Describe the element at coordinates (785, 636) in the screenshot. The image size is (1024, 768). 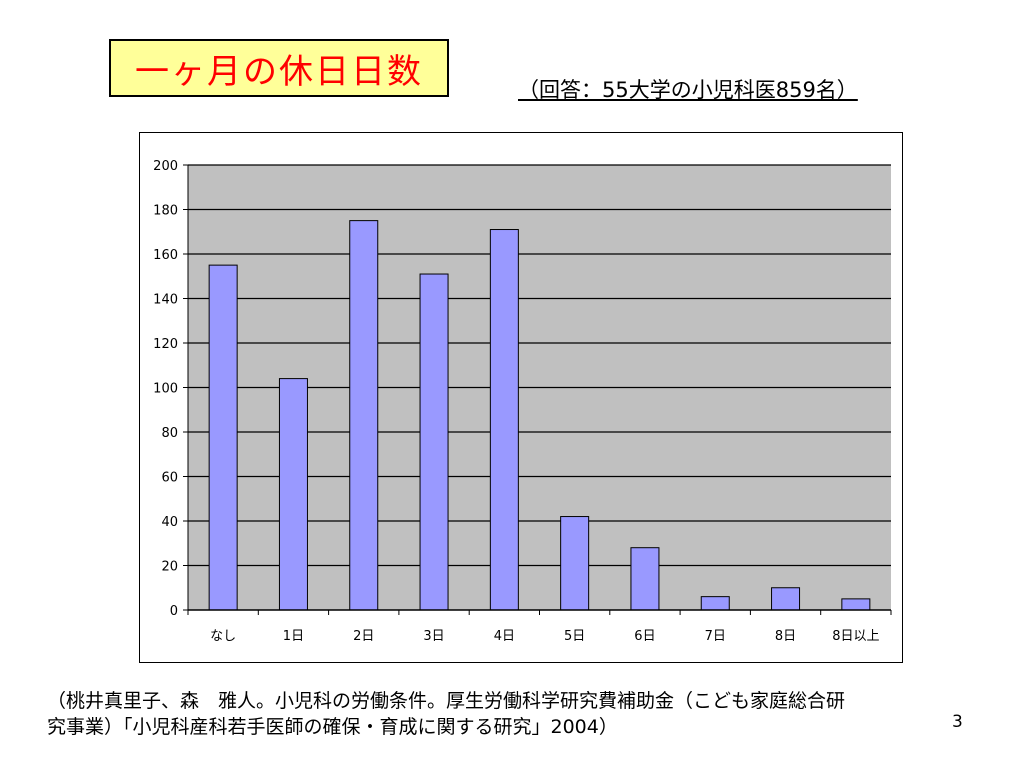
I see `x-tick-label: 8日` at that location.